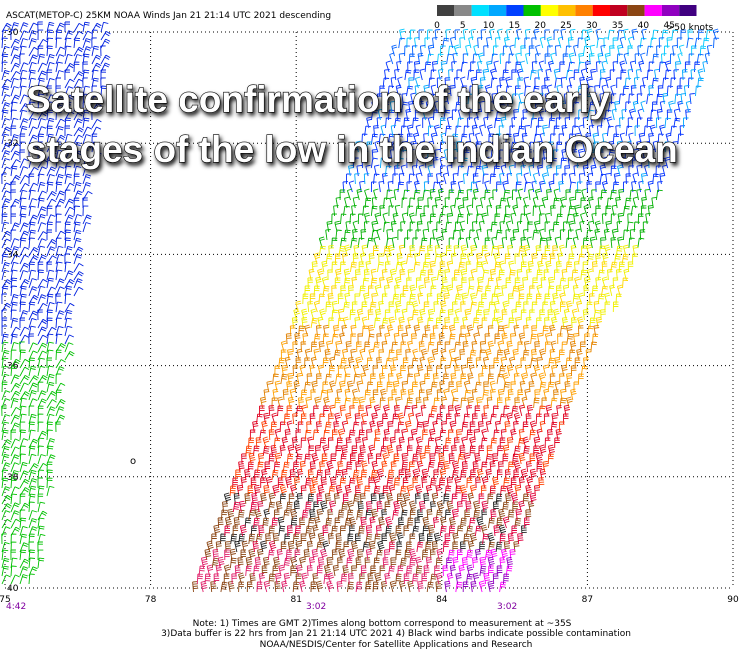  Describe the element at coordinates (540, 26) in the screenshot. I see `scale-label: 20` at that location.